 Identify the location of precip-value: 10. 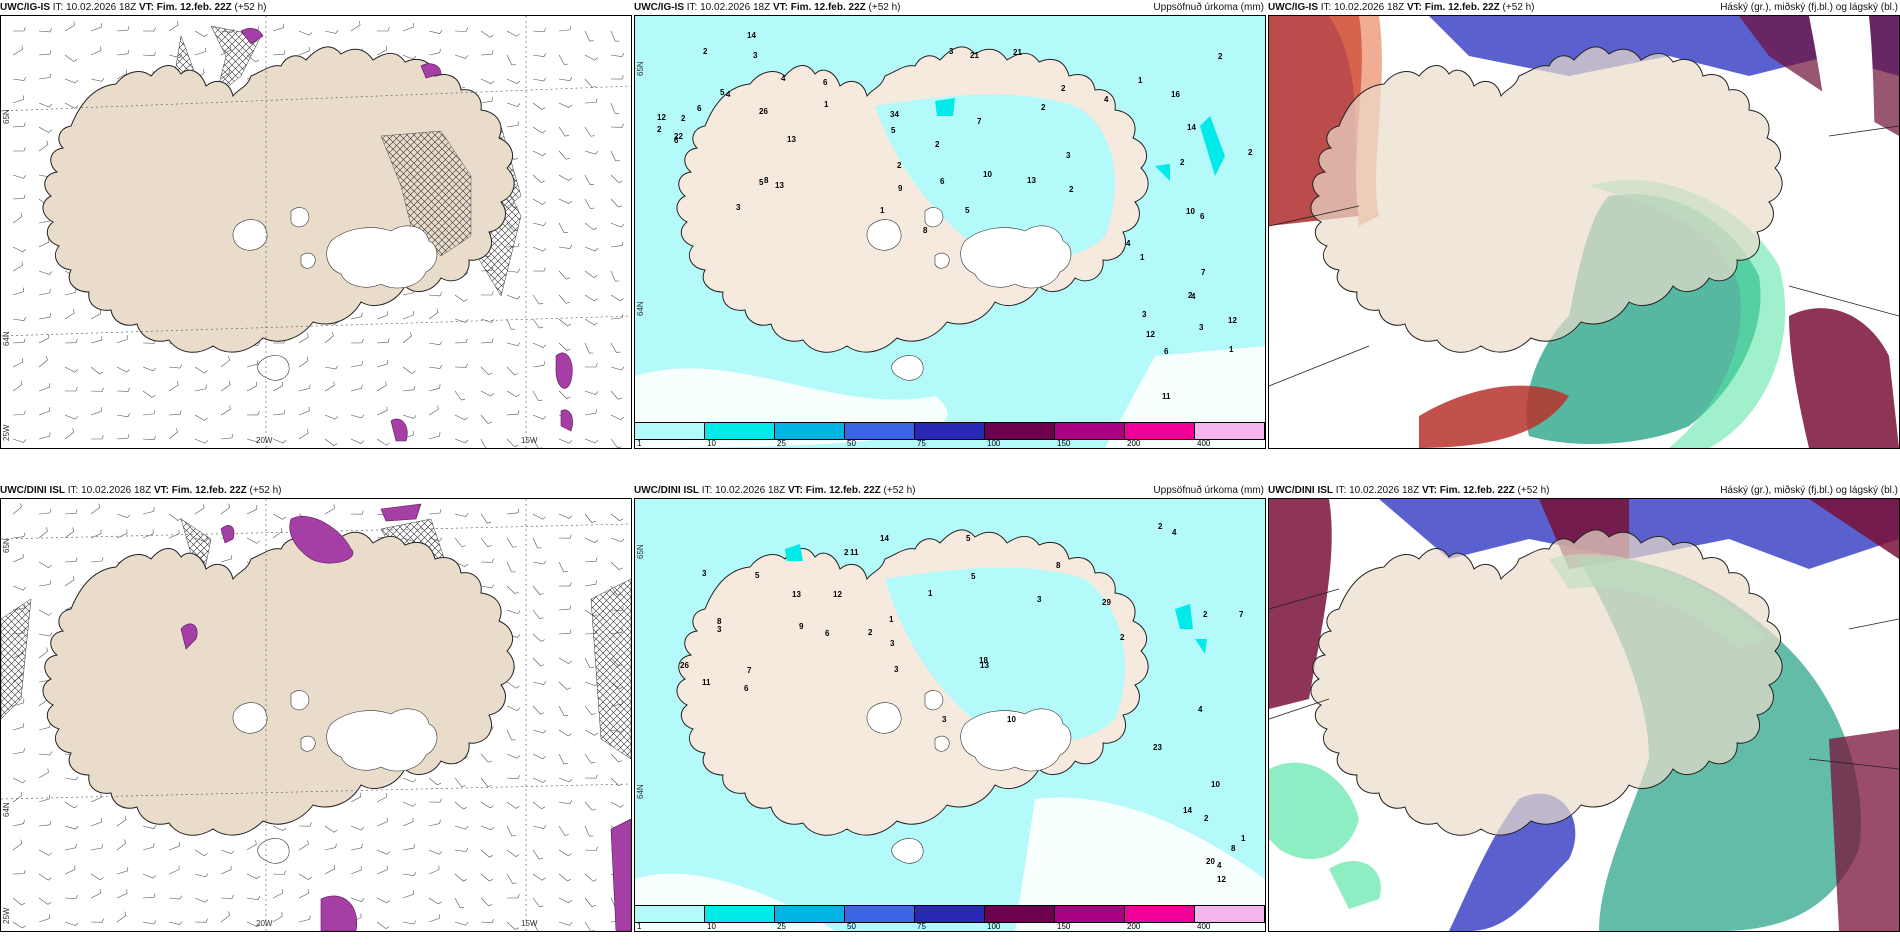
(987, 174).